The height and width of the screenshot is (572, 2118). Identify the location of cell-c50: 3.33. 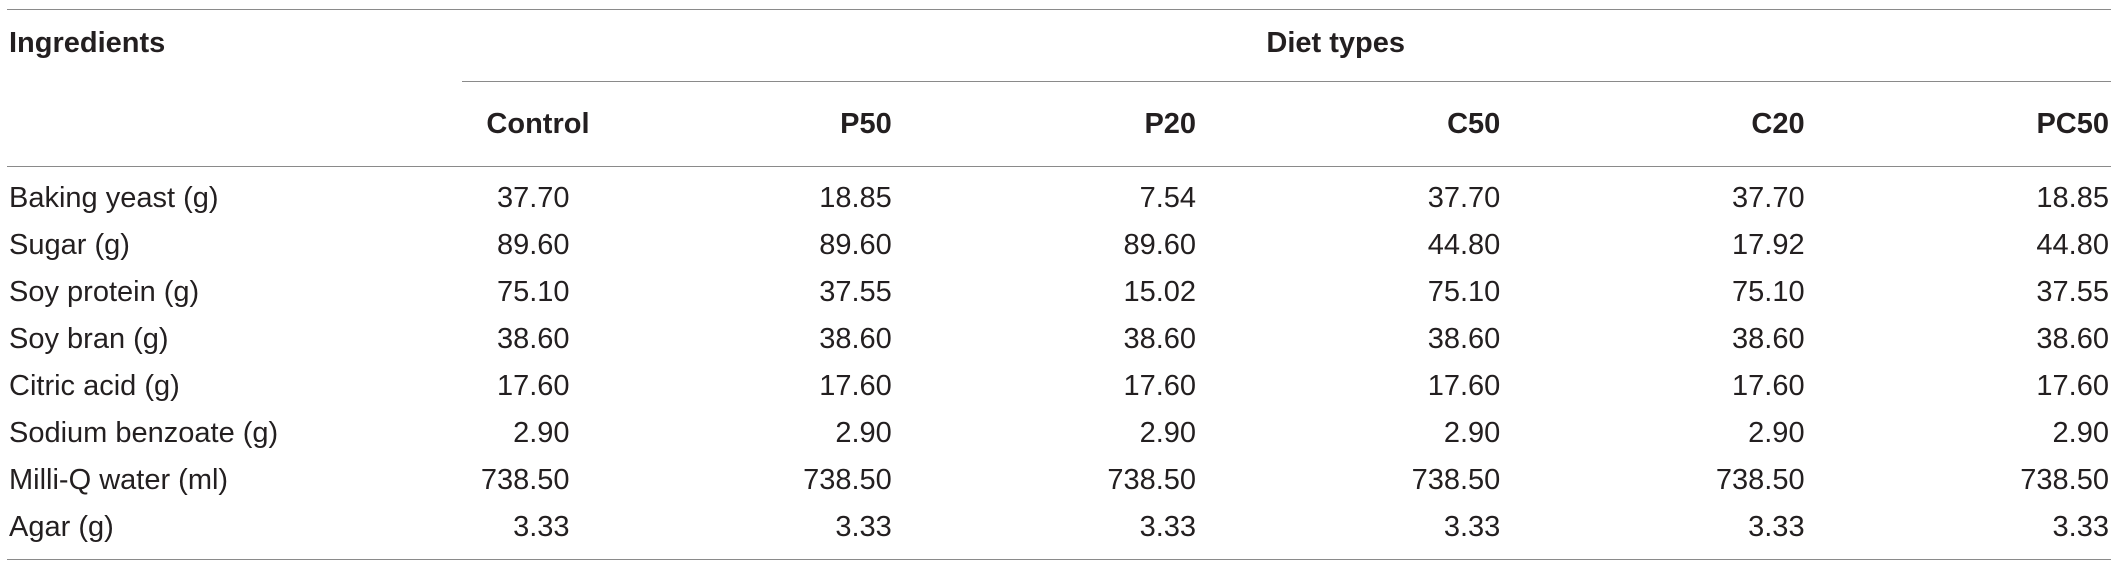
(1350, 532).